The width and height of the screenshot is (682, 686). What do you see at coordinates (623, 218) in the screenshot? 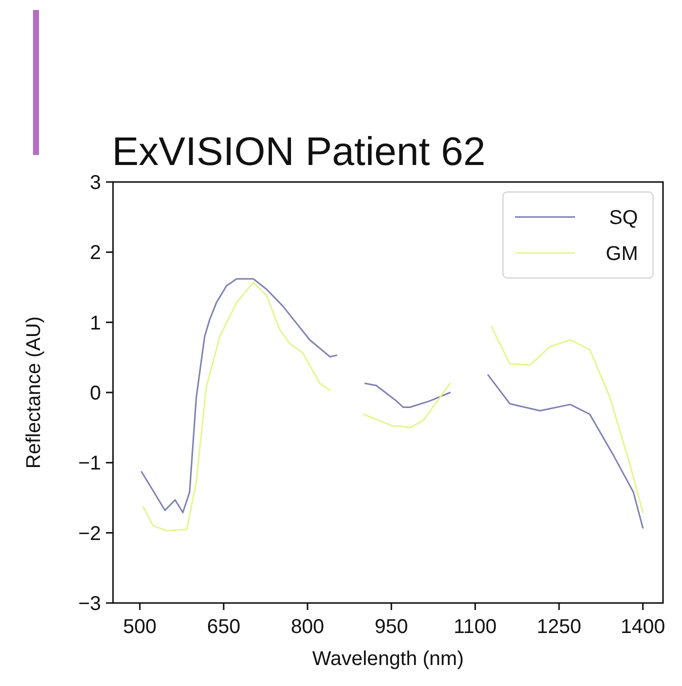
I see `legend-label: SQ` at bounding box center [623, 218].